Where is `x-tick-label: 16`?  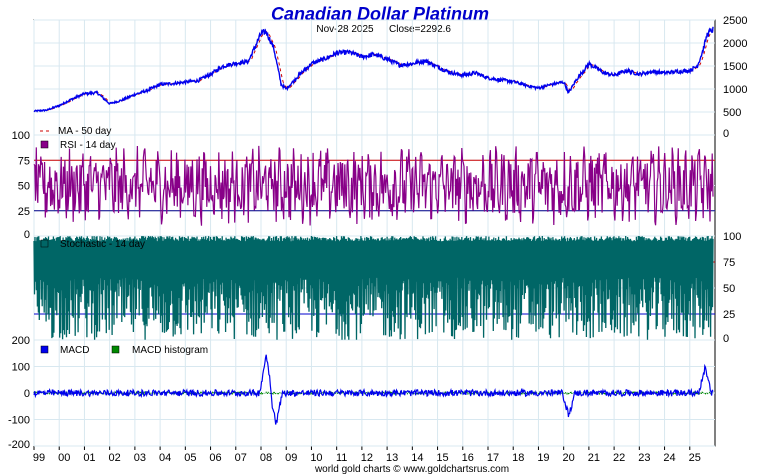 x-tick-label: 16 is located at coordinates (468, 458).